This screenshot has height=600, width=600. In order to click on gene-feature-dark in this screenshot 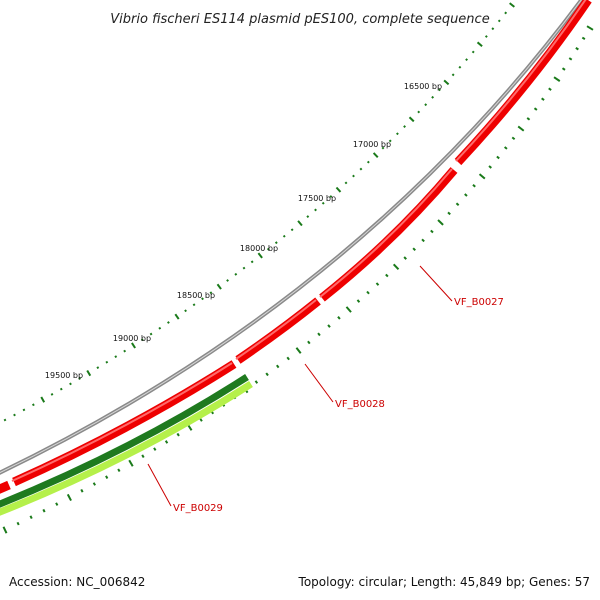, I will do `click(124, 441)`.